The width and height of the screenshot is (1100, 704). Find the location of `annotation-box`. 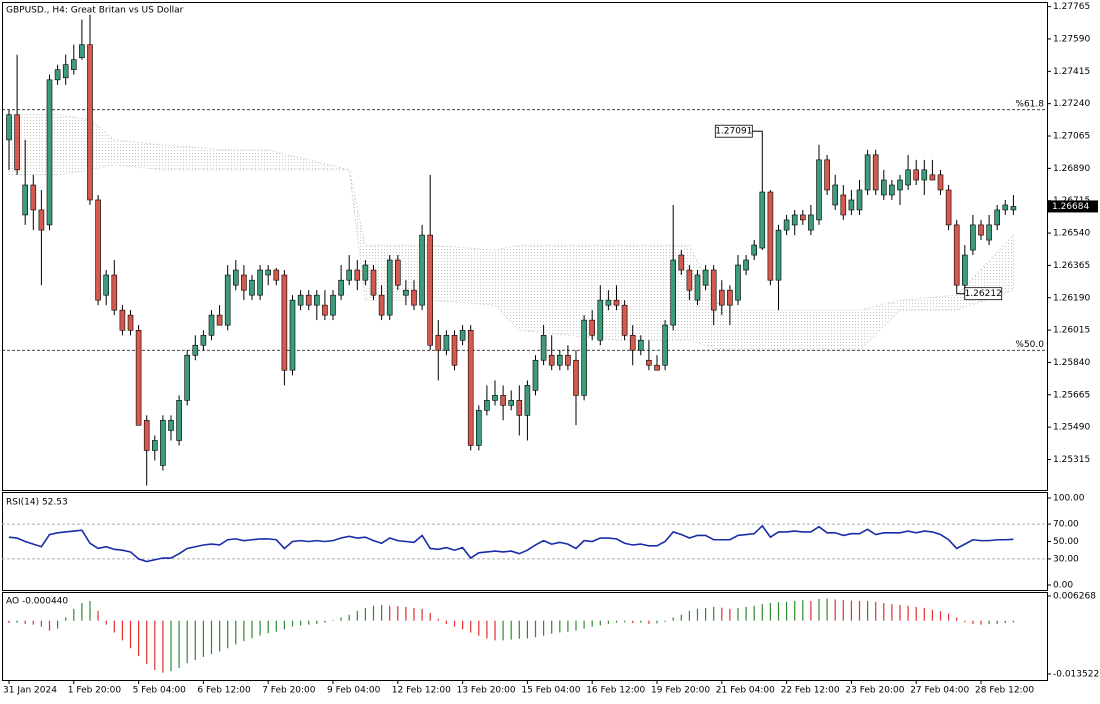

annotation-box is located at coordinates (733, 131).